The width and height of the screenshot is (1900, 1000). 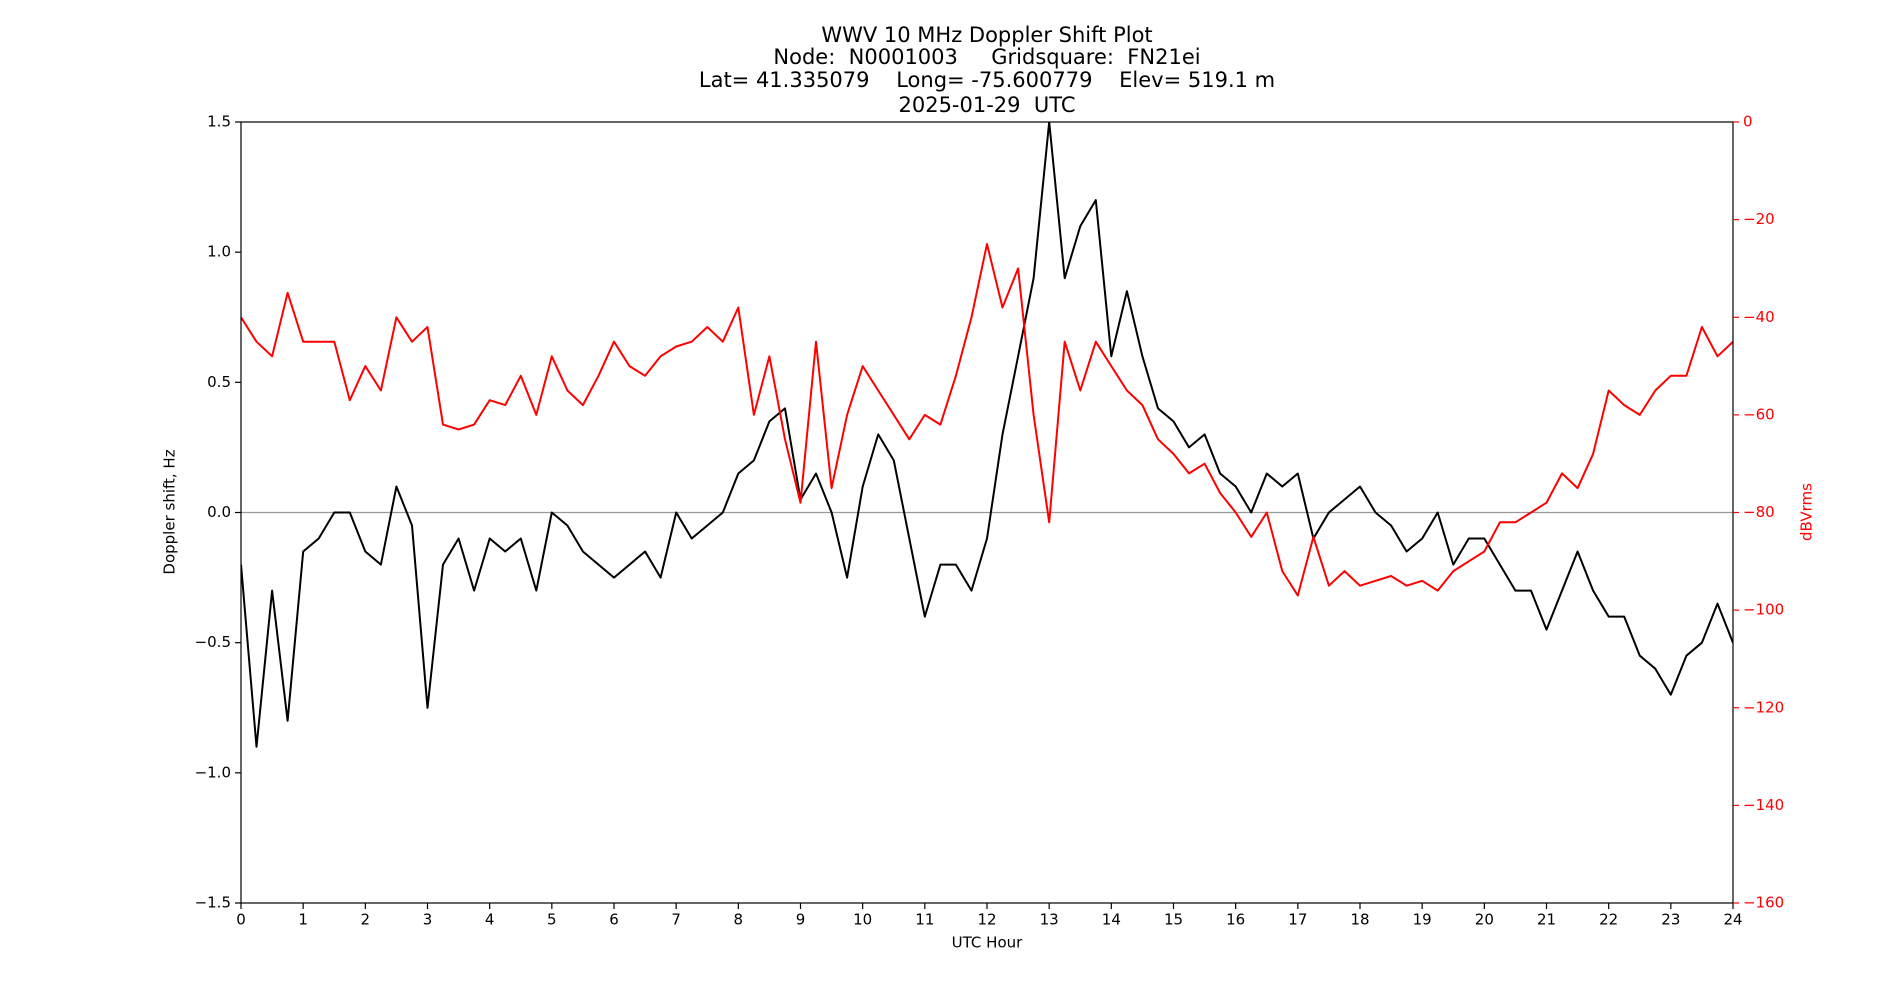 I want to click on x-tick-label: 0, so click(x=241, y=920).